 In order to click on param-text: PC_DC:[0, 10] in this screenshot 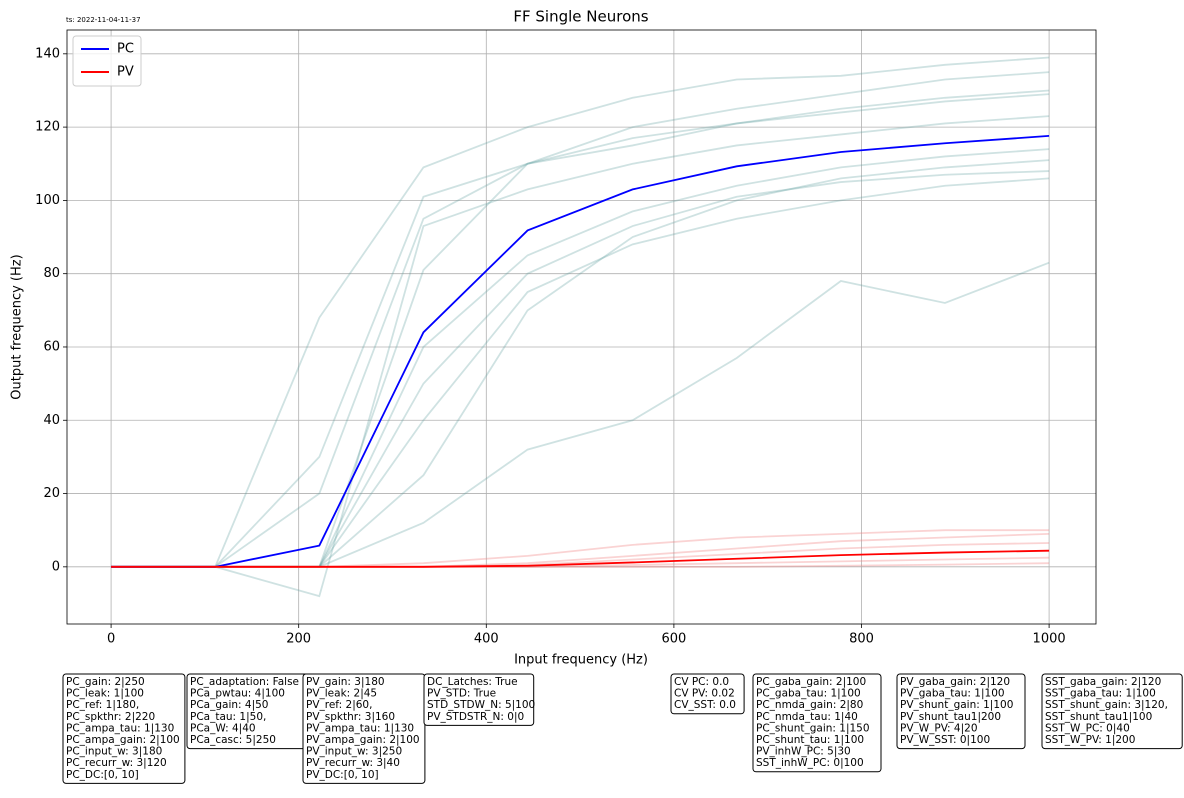, I will do `click(102, 775)`.